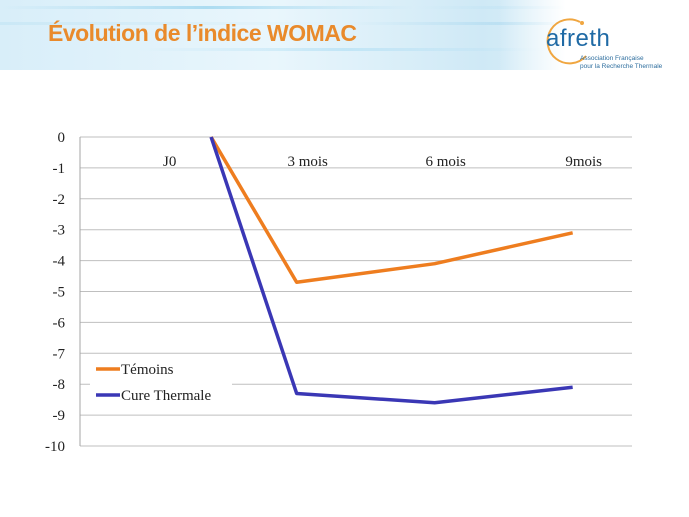 The image size is (689, 517). What do you see at coordinates (59, 231) in the screenshot?
I see `y-tick-label: -3` at bounding box center [59, 231].